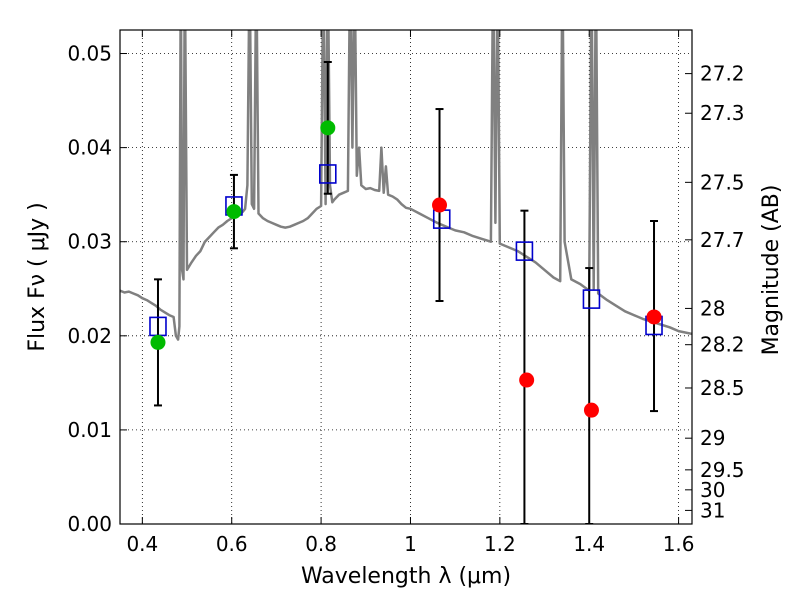  Describe the element at coordinates (89, 148) in the screenshot. I see `y-tick-label: 0.04` at that location.